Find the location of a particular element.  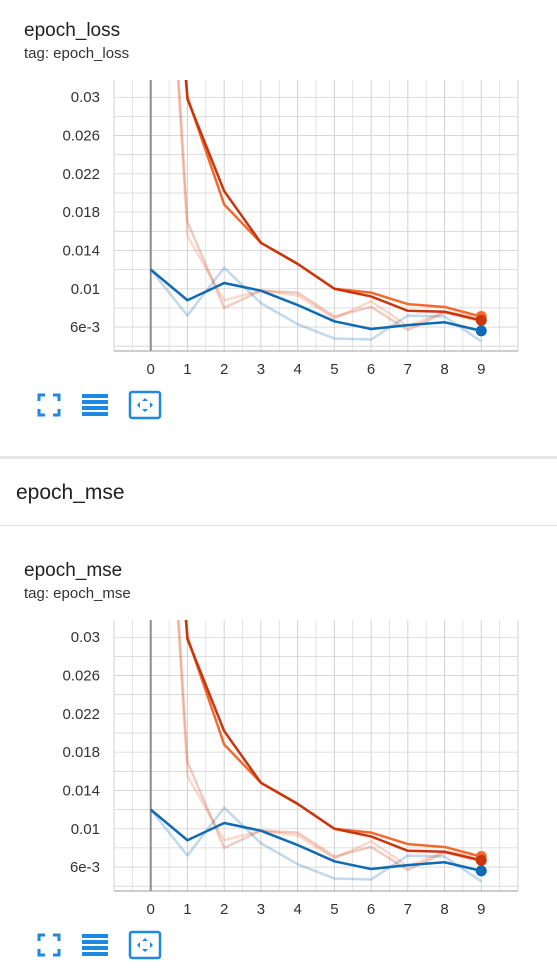

chart-title: epoch_mse is located at coordinates (73, 570).